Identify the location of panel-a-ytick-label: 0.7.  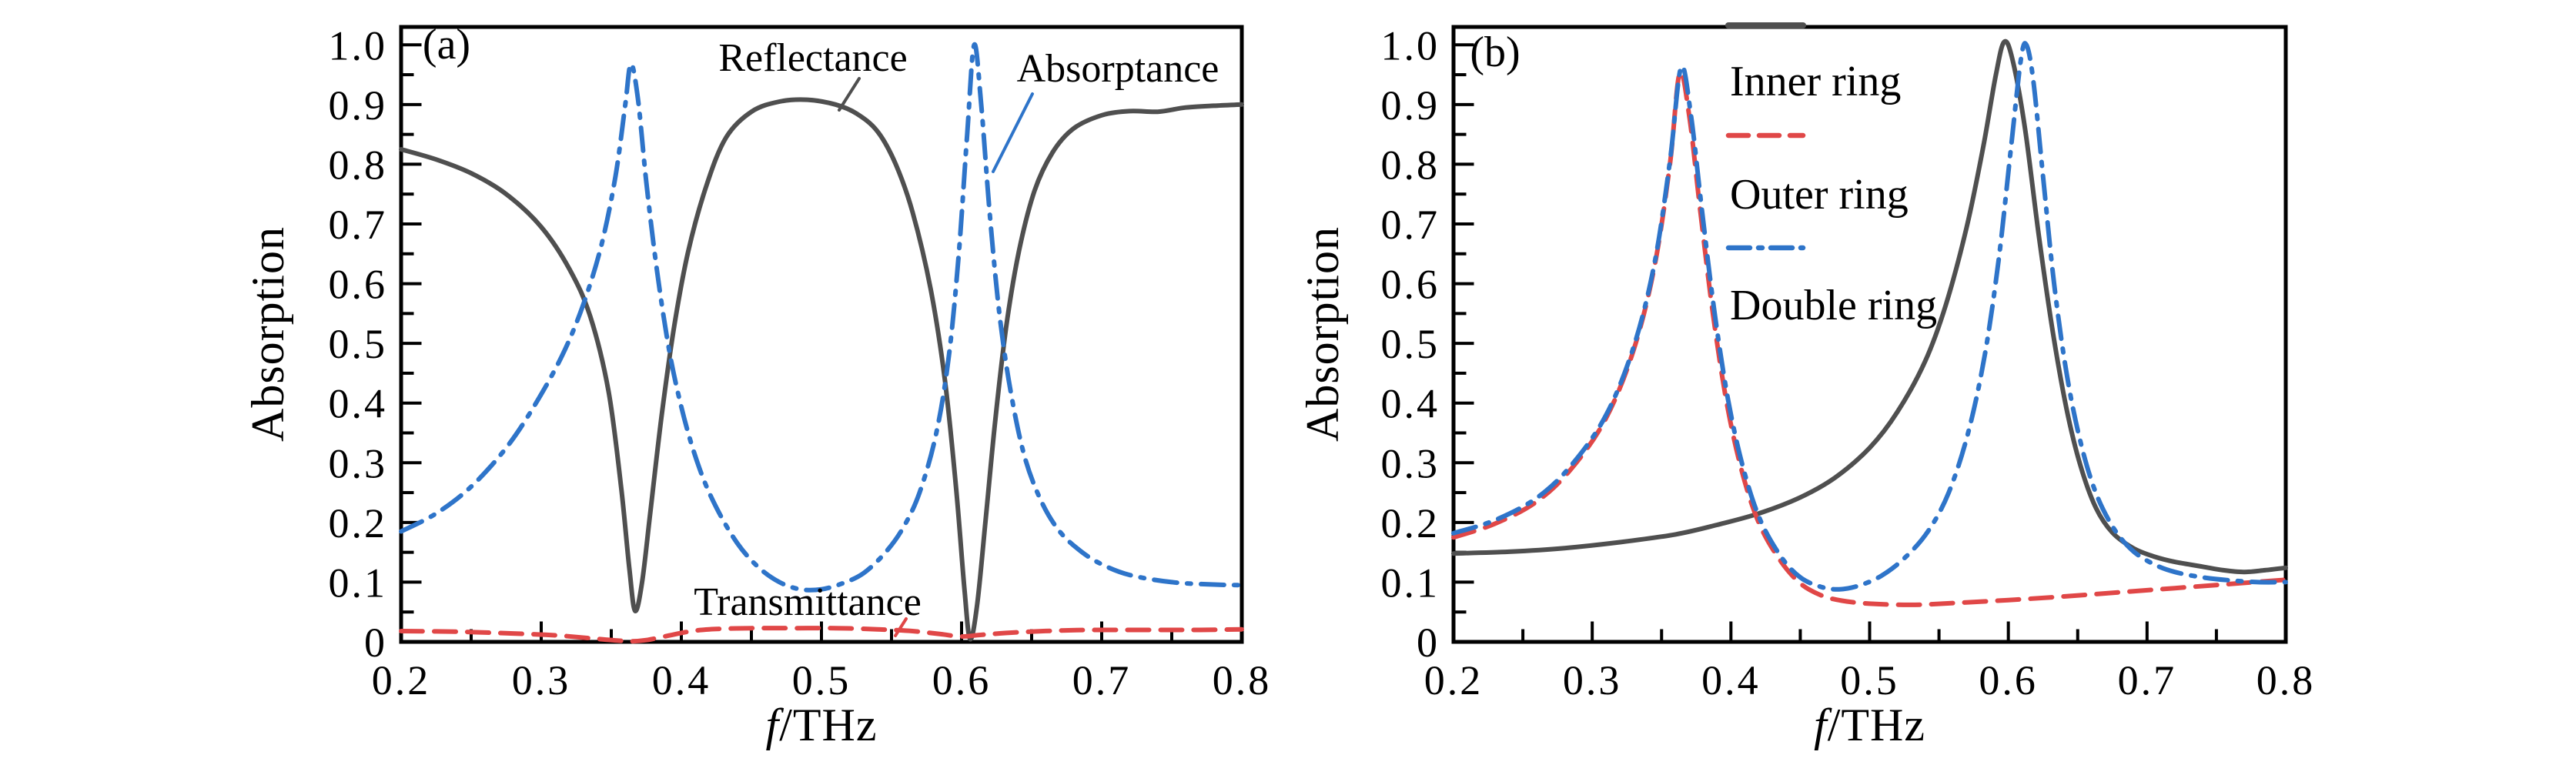
(359, 225).